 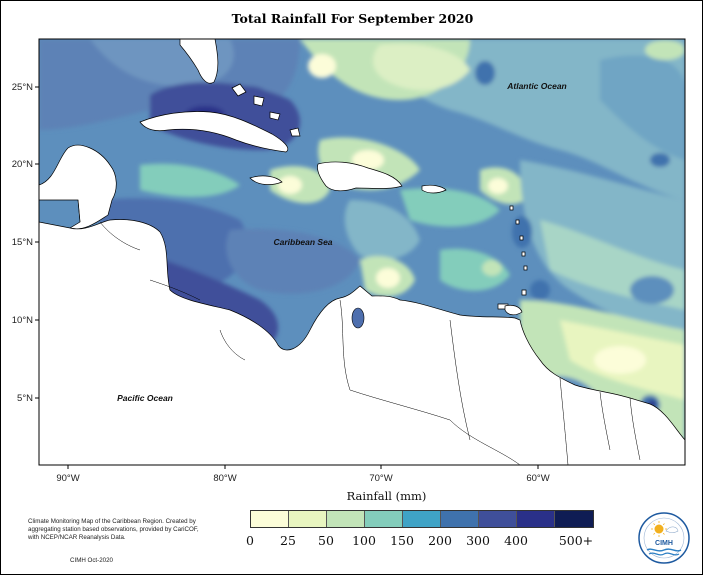 I want to click on colorbar-label: 100, so click(x=364, y=540).